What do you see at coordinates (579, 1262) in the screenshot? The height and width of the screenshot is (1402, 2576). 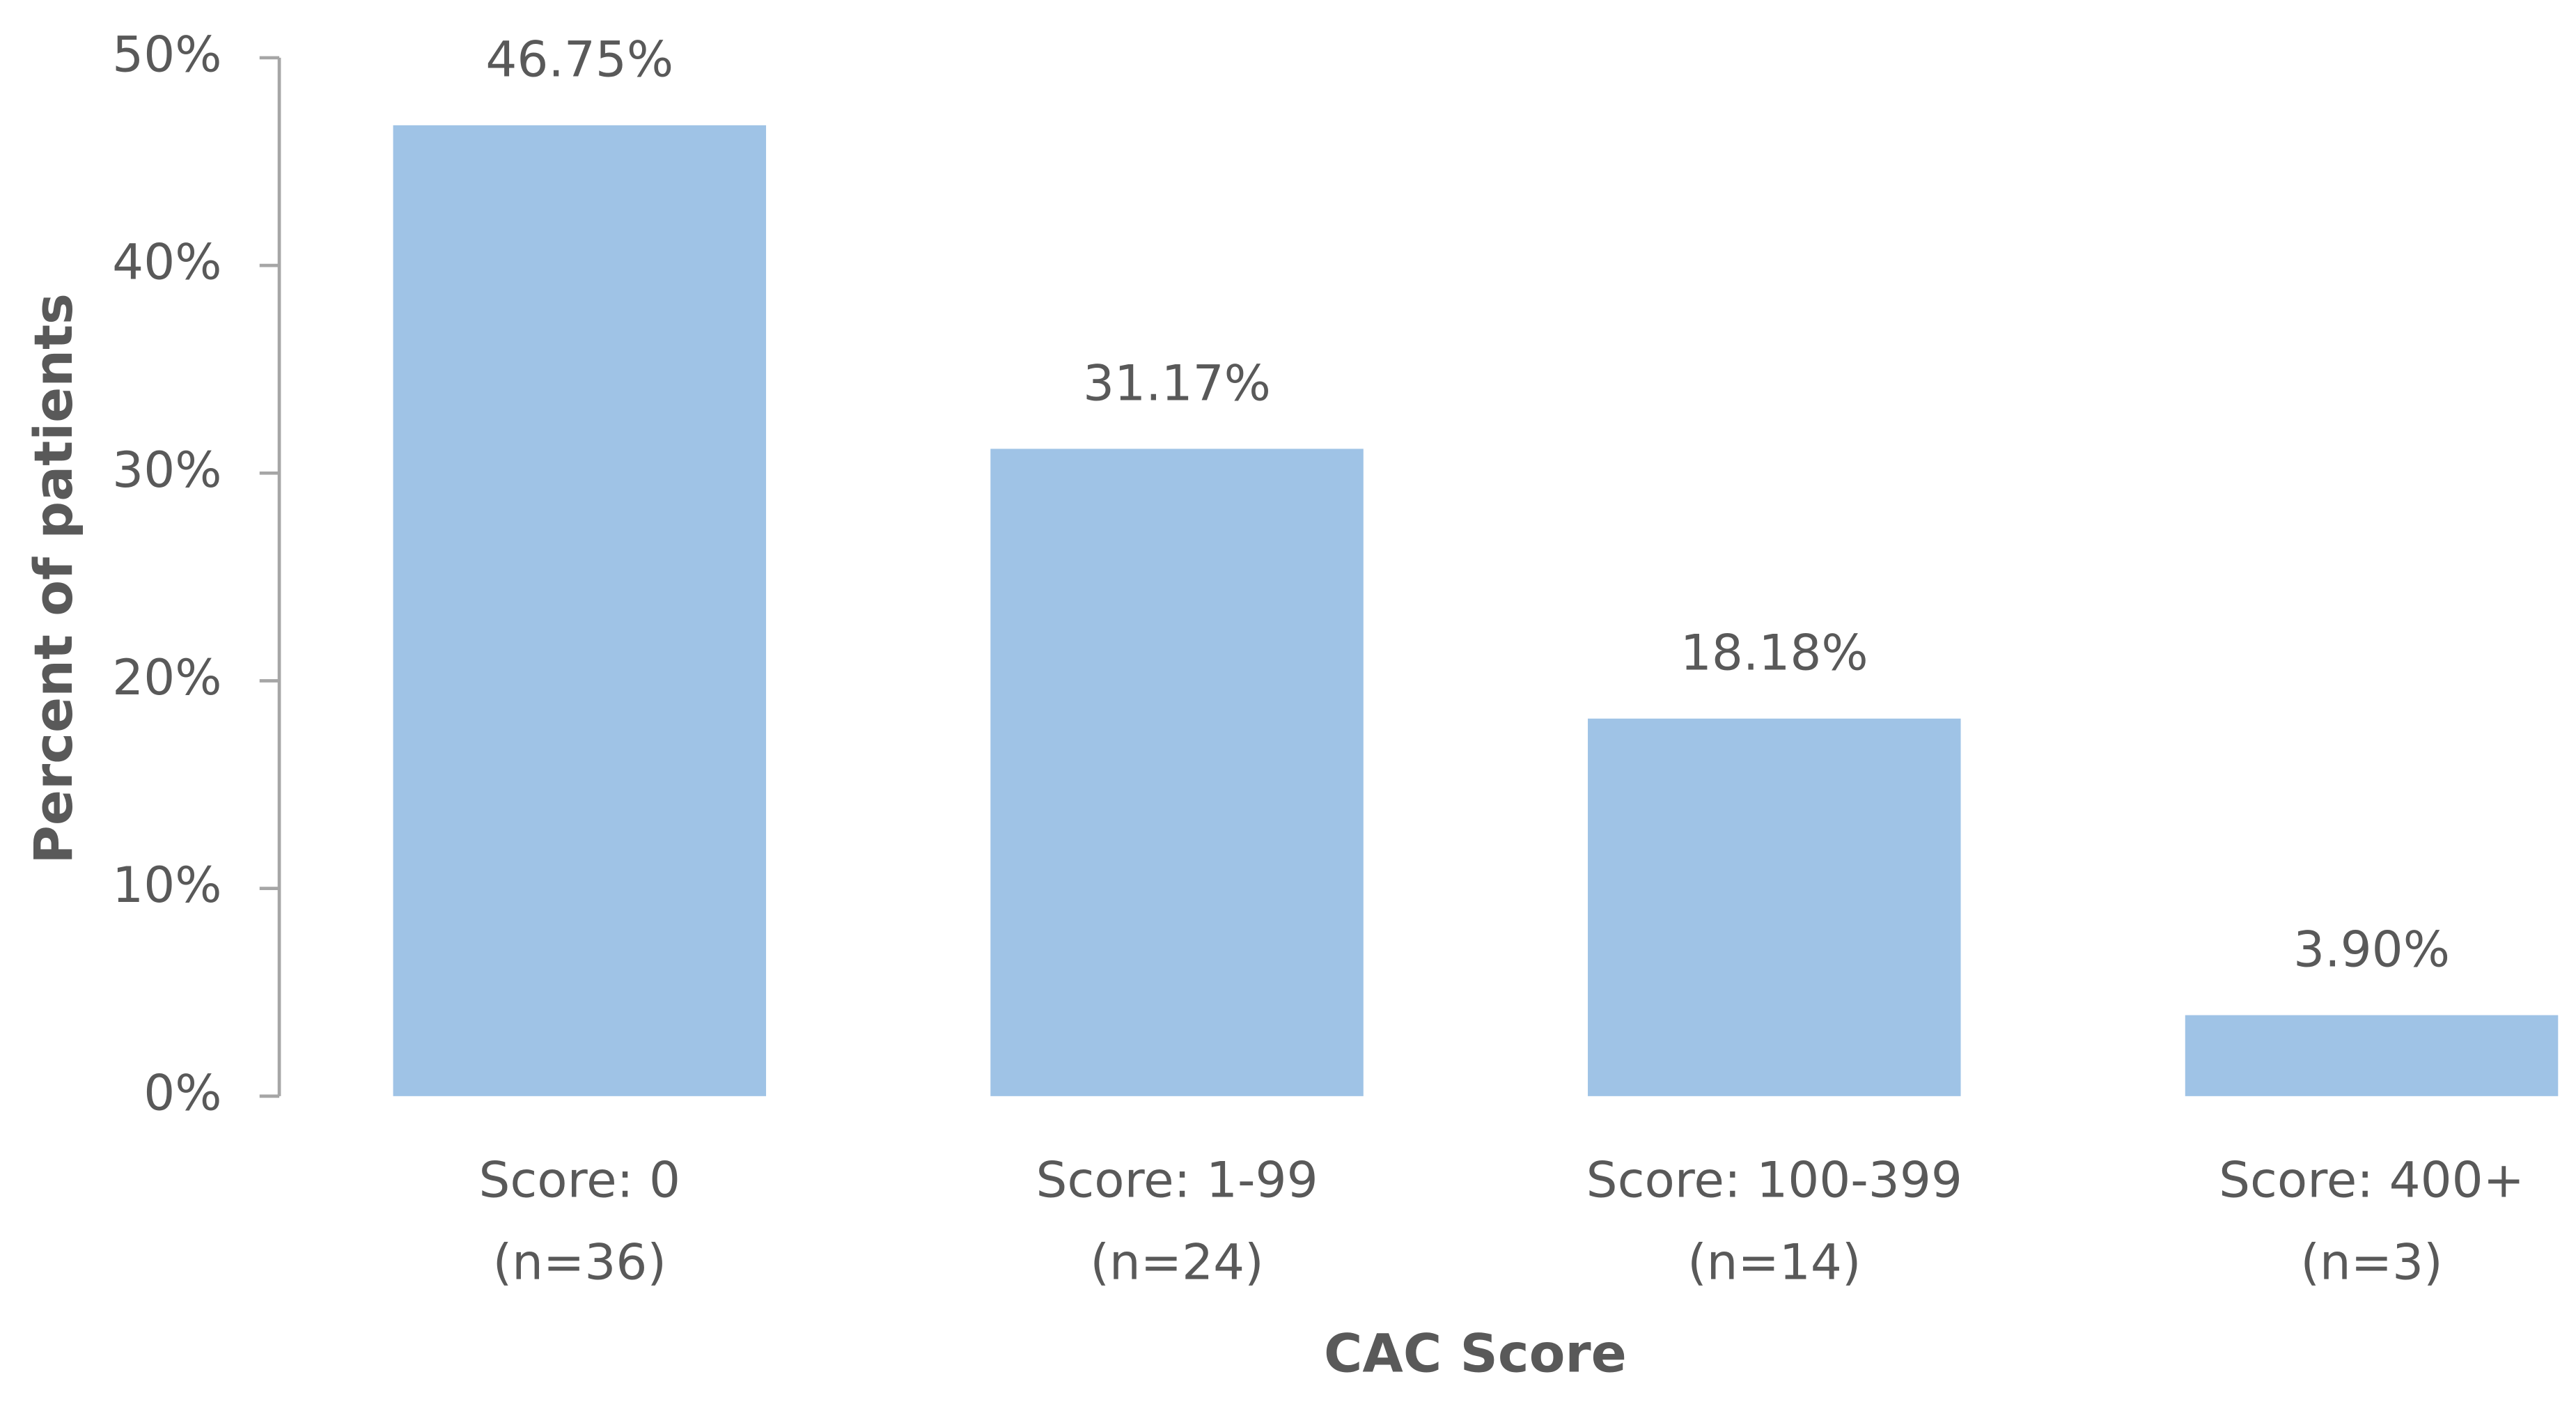 I see `x-tick-label: (n=36)` at bounding box center [579, 1262].